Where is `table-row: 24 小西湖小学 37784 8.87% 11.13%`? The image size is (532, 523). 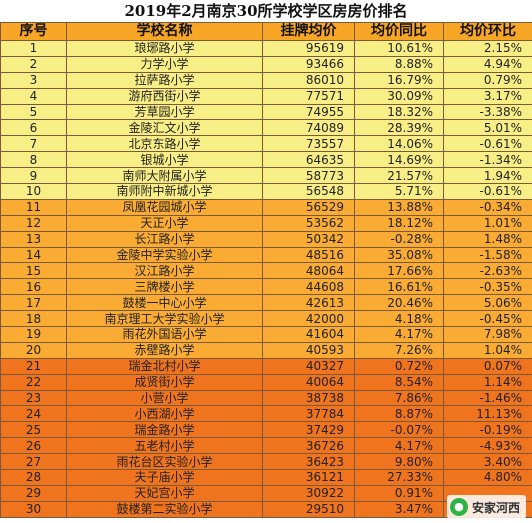
table-row: 24 小西湖小学 37784 8.87% 11.13% is located at coordinates (266, 414).